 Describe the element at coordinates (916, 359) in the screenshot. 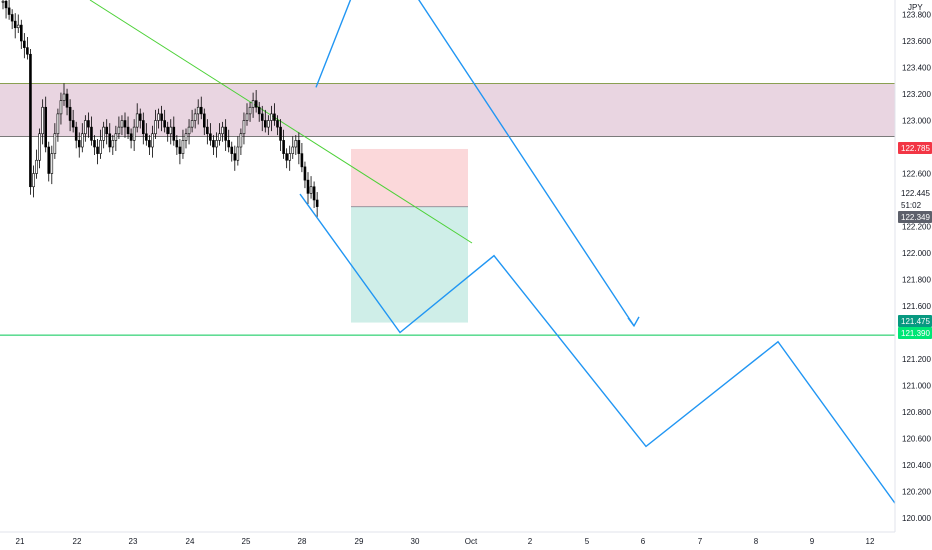

I see `price-tick-label: 121.200` at that location.